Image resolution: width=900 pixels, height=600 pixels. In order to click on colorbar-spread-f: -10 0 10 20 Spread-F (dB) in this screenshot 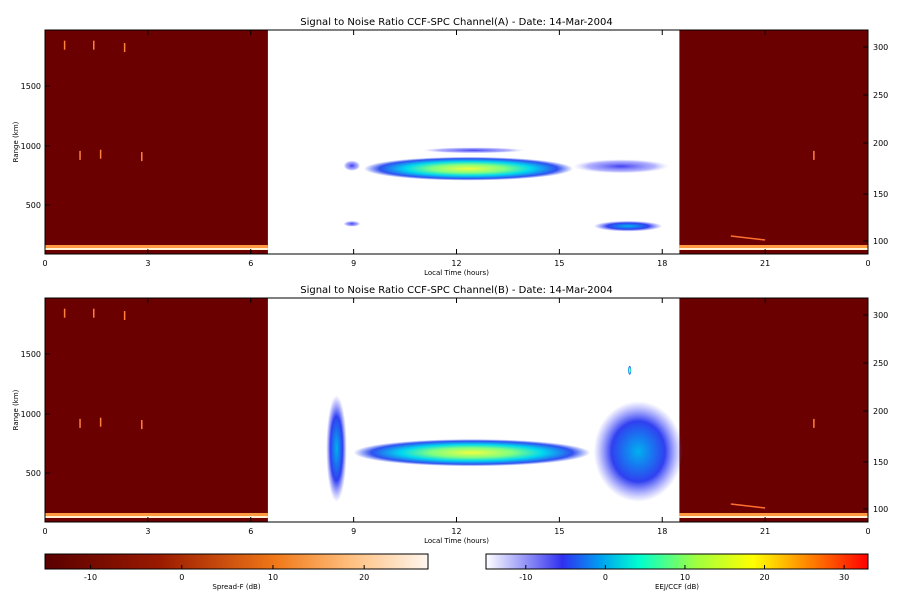, I will do `click(236, 572)`.